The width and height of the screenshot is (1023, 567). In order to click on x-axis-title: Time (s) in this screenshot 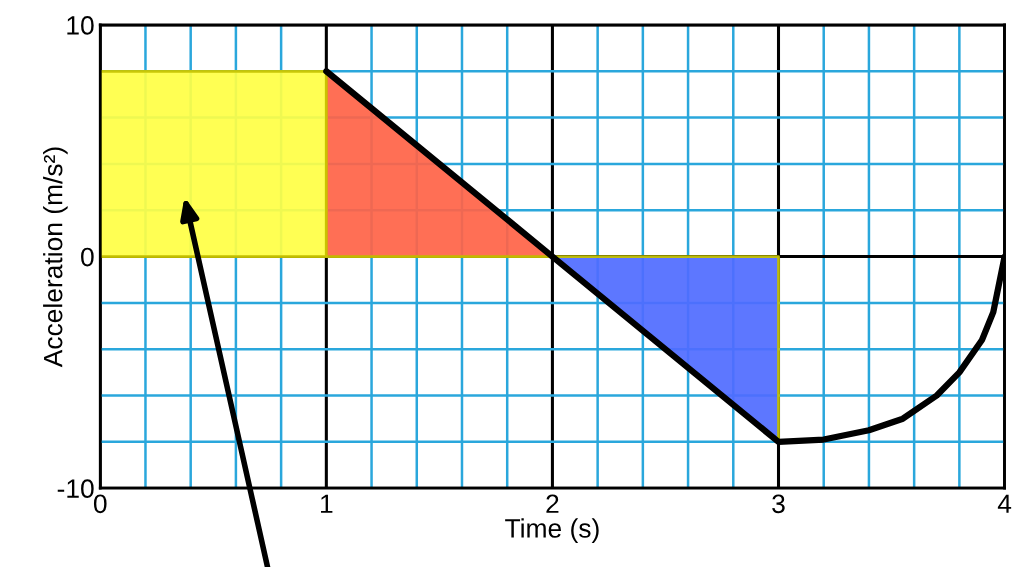, I will do `click(552, 530)`.